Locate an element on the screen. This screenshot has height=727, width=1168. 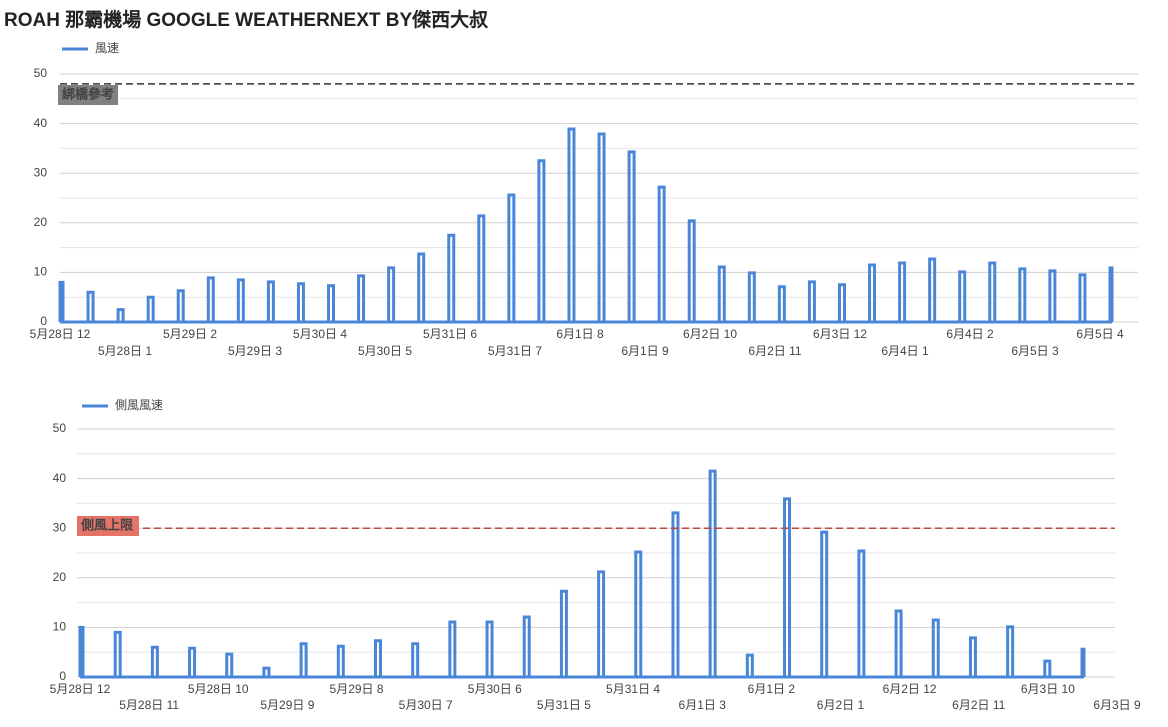
x-tick-label: 6月2日 10 is located at coordinates (710, 334).